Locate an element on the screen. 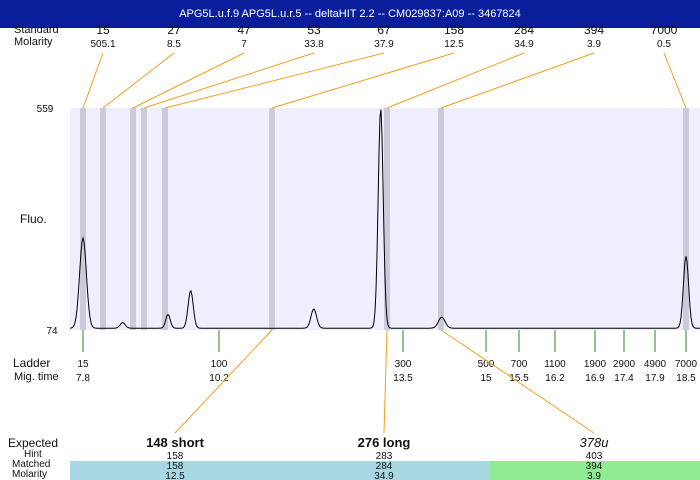 Image resolution: width=700 pixels, height=480 pixels. molarity-value: 34.9 is located at coordinates (384, 475).